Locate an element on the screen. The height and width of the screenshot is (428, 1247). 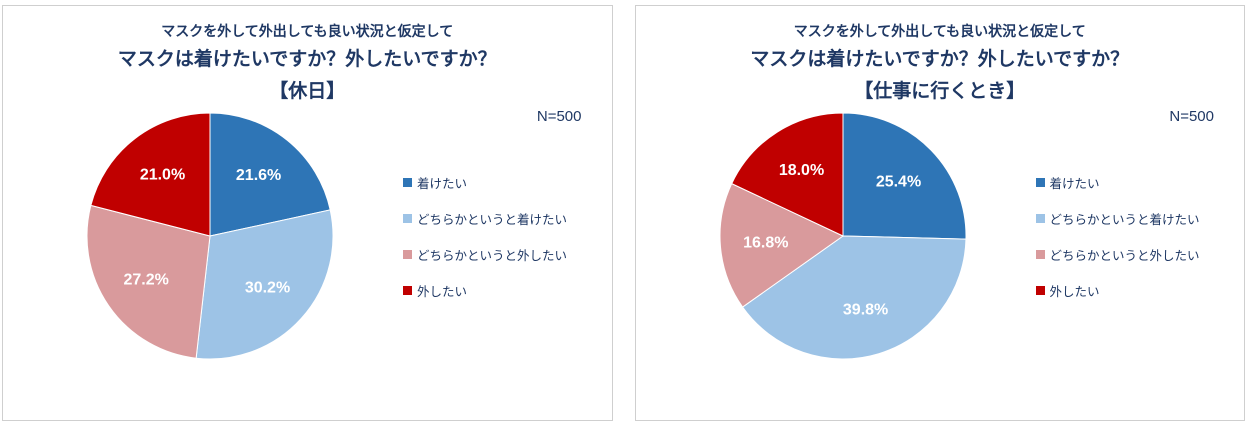
pie-chart-holiday: 21.6% 30.2% 27.2% 21.0% is located at coordinates (210, 236).